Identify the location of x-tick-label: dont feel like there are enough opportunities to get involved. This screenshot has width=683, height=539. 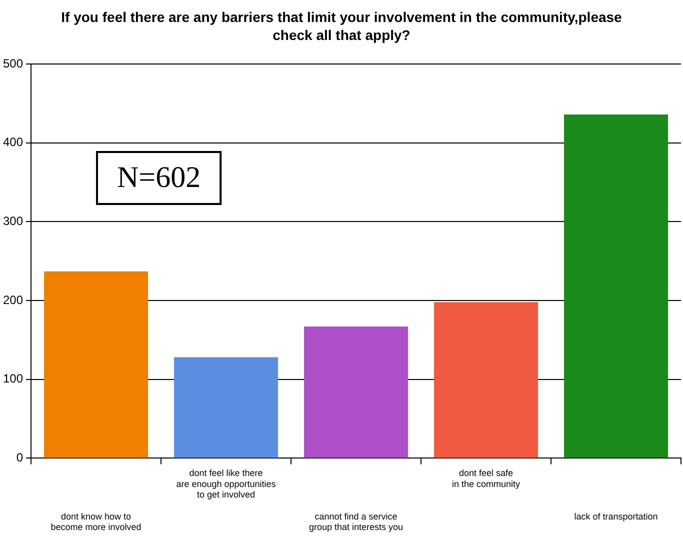
(226, 484).